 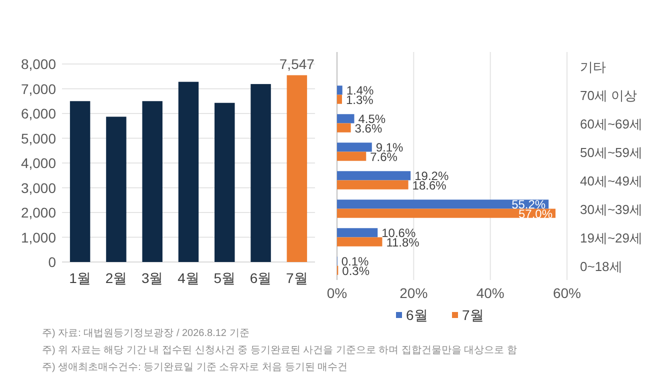 What do you see at coordinates (38, 188) in the screenshot?
I see `y-tick-label: 3,000` at bounding box center [38, 188].